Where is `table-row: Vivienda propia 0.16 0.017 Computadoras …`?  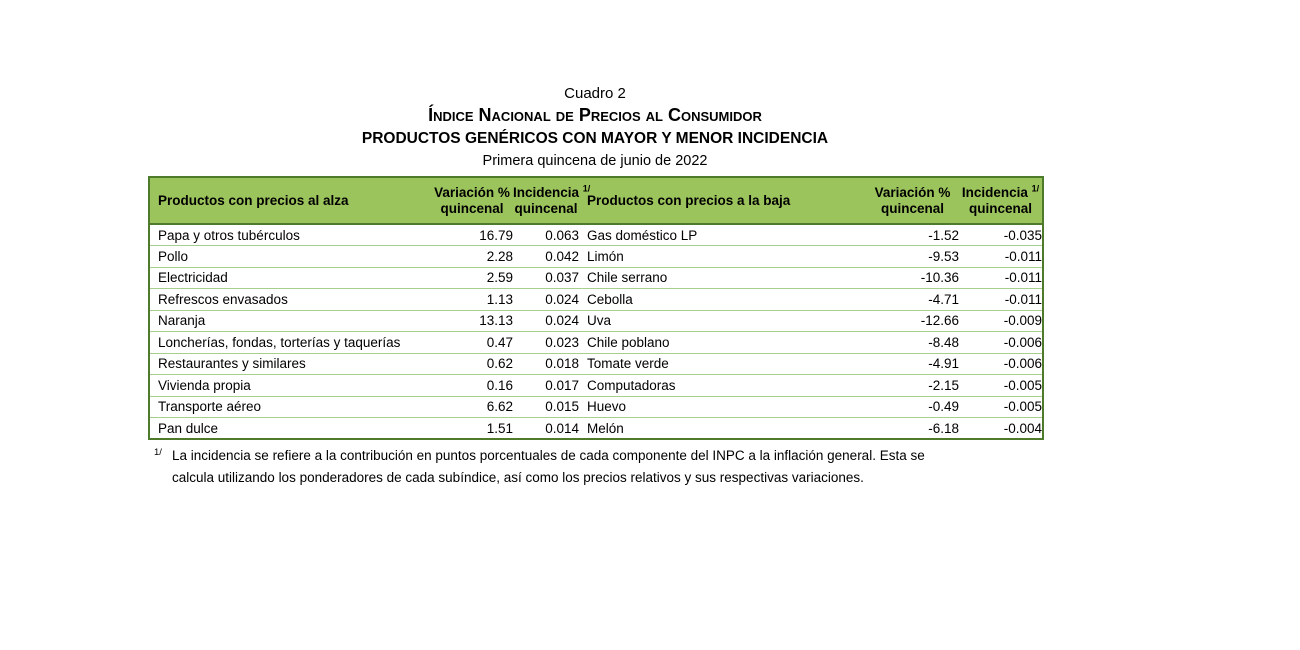
table-row: Vivienda propia 0.16 0.017 Computadoras … is located at coordinates (596, 385).